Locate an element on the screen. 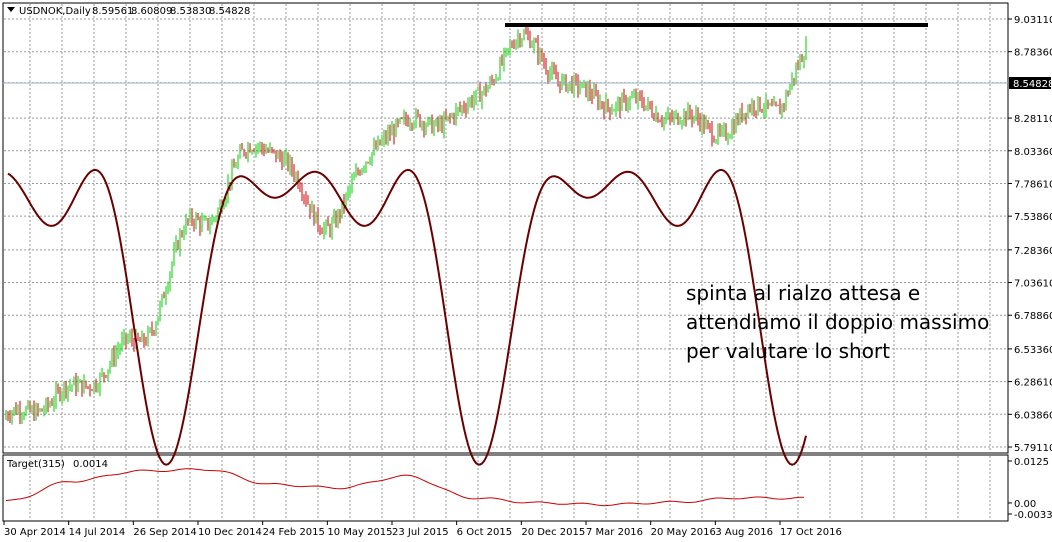 This screenshot has width=1052, height=542. indicator-line is located at coordinates (405, 487).